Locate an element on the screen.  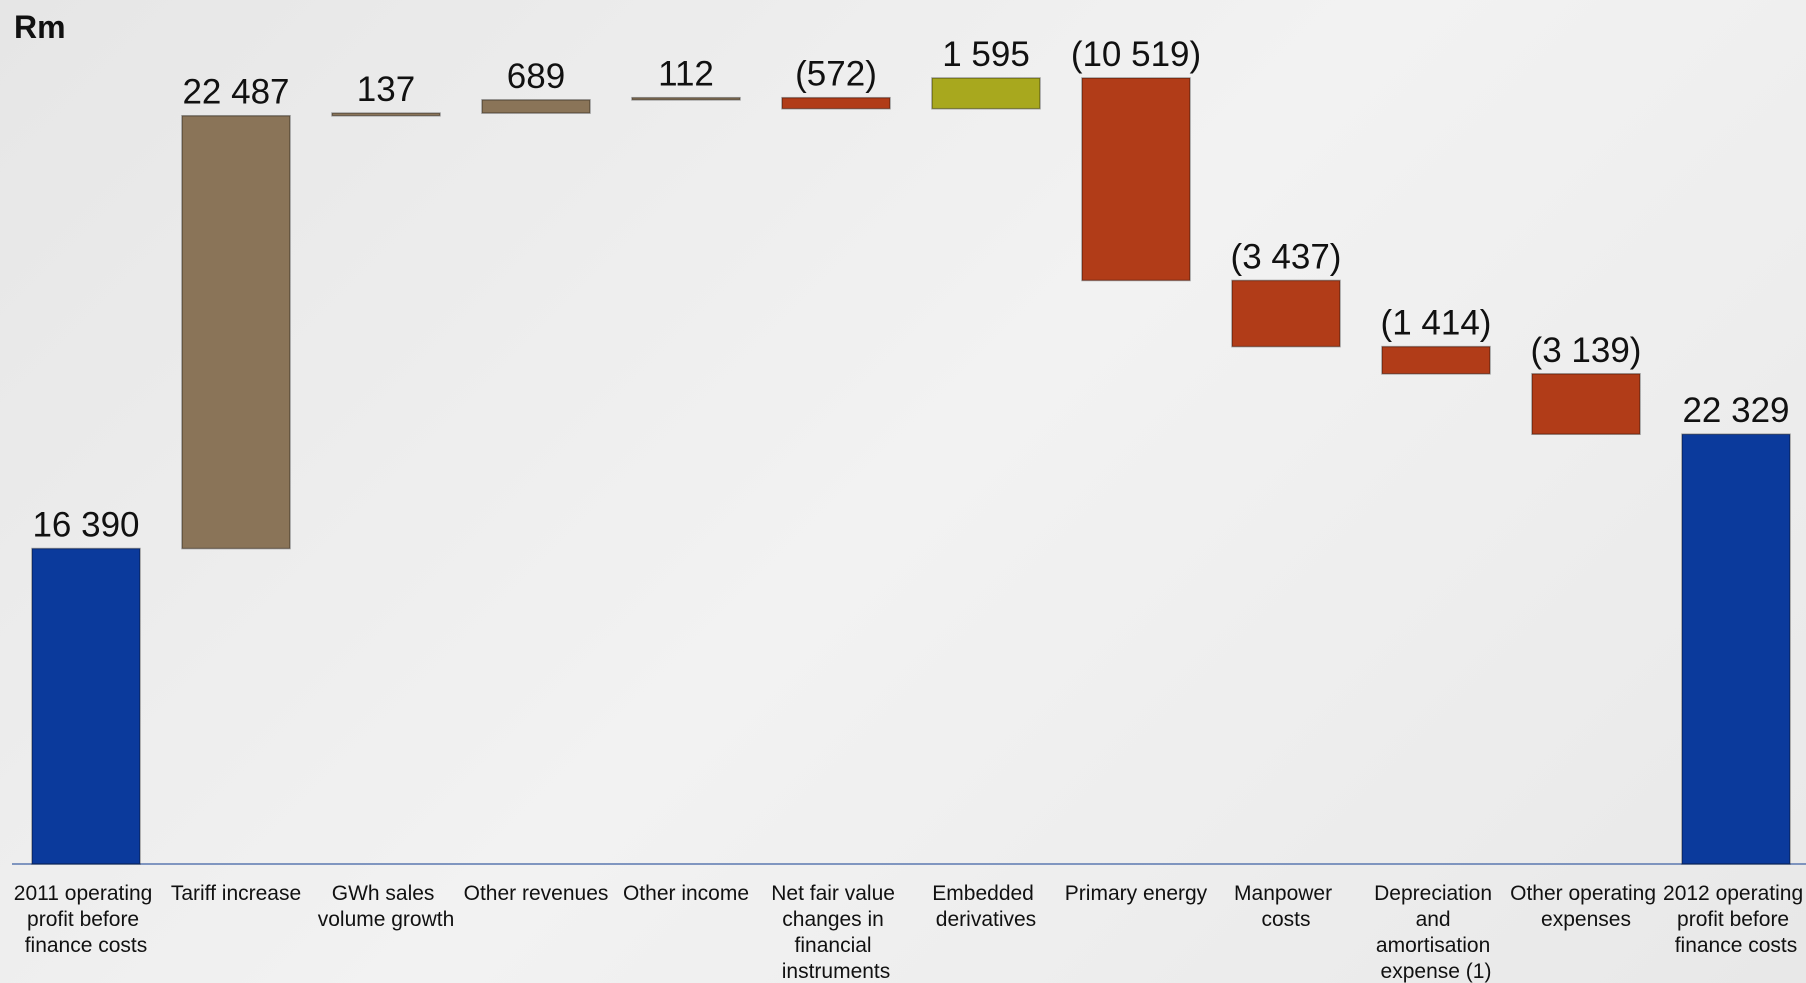
label-line: instruments is located at coordinates (836, 971).